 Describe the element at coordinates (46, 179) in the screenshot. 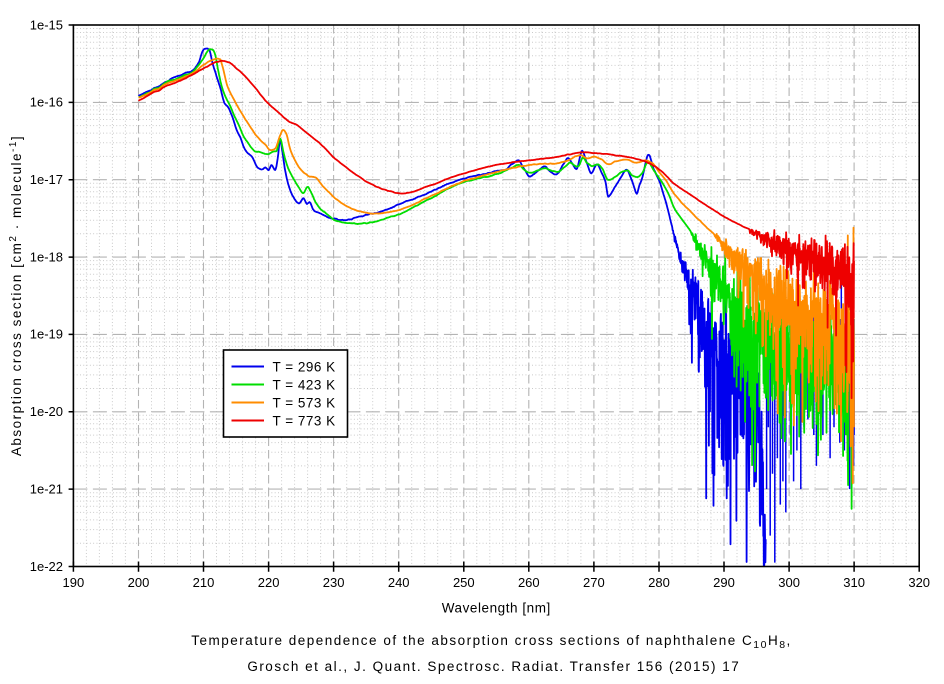

I see `svg-text: 1e-17` at that location.